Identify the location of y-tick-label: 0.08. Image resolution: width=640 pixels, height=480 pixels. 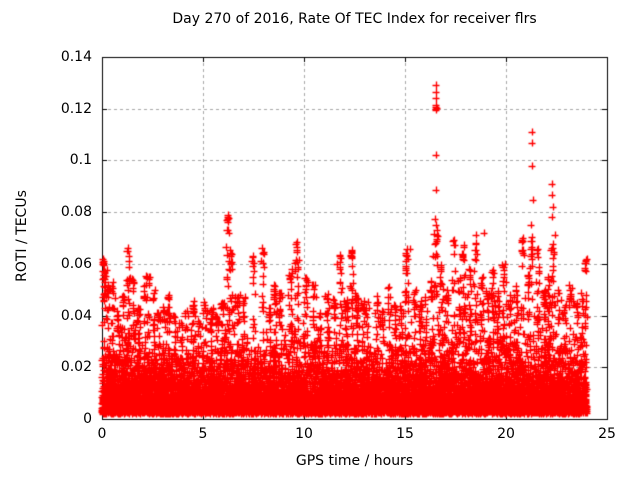
(76, 212).